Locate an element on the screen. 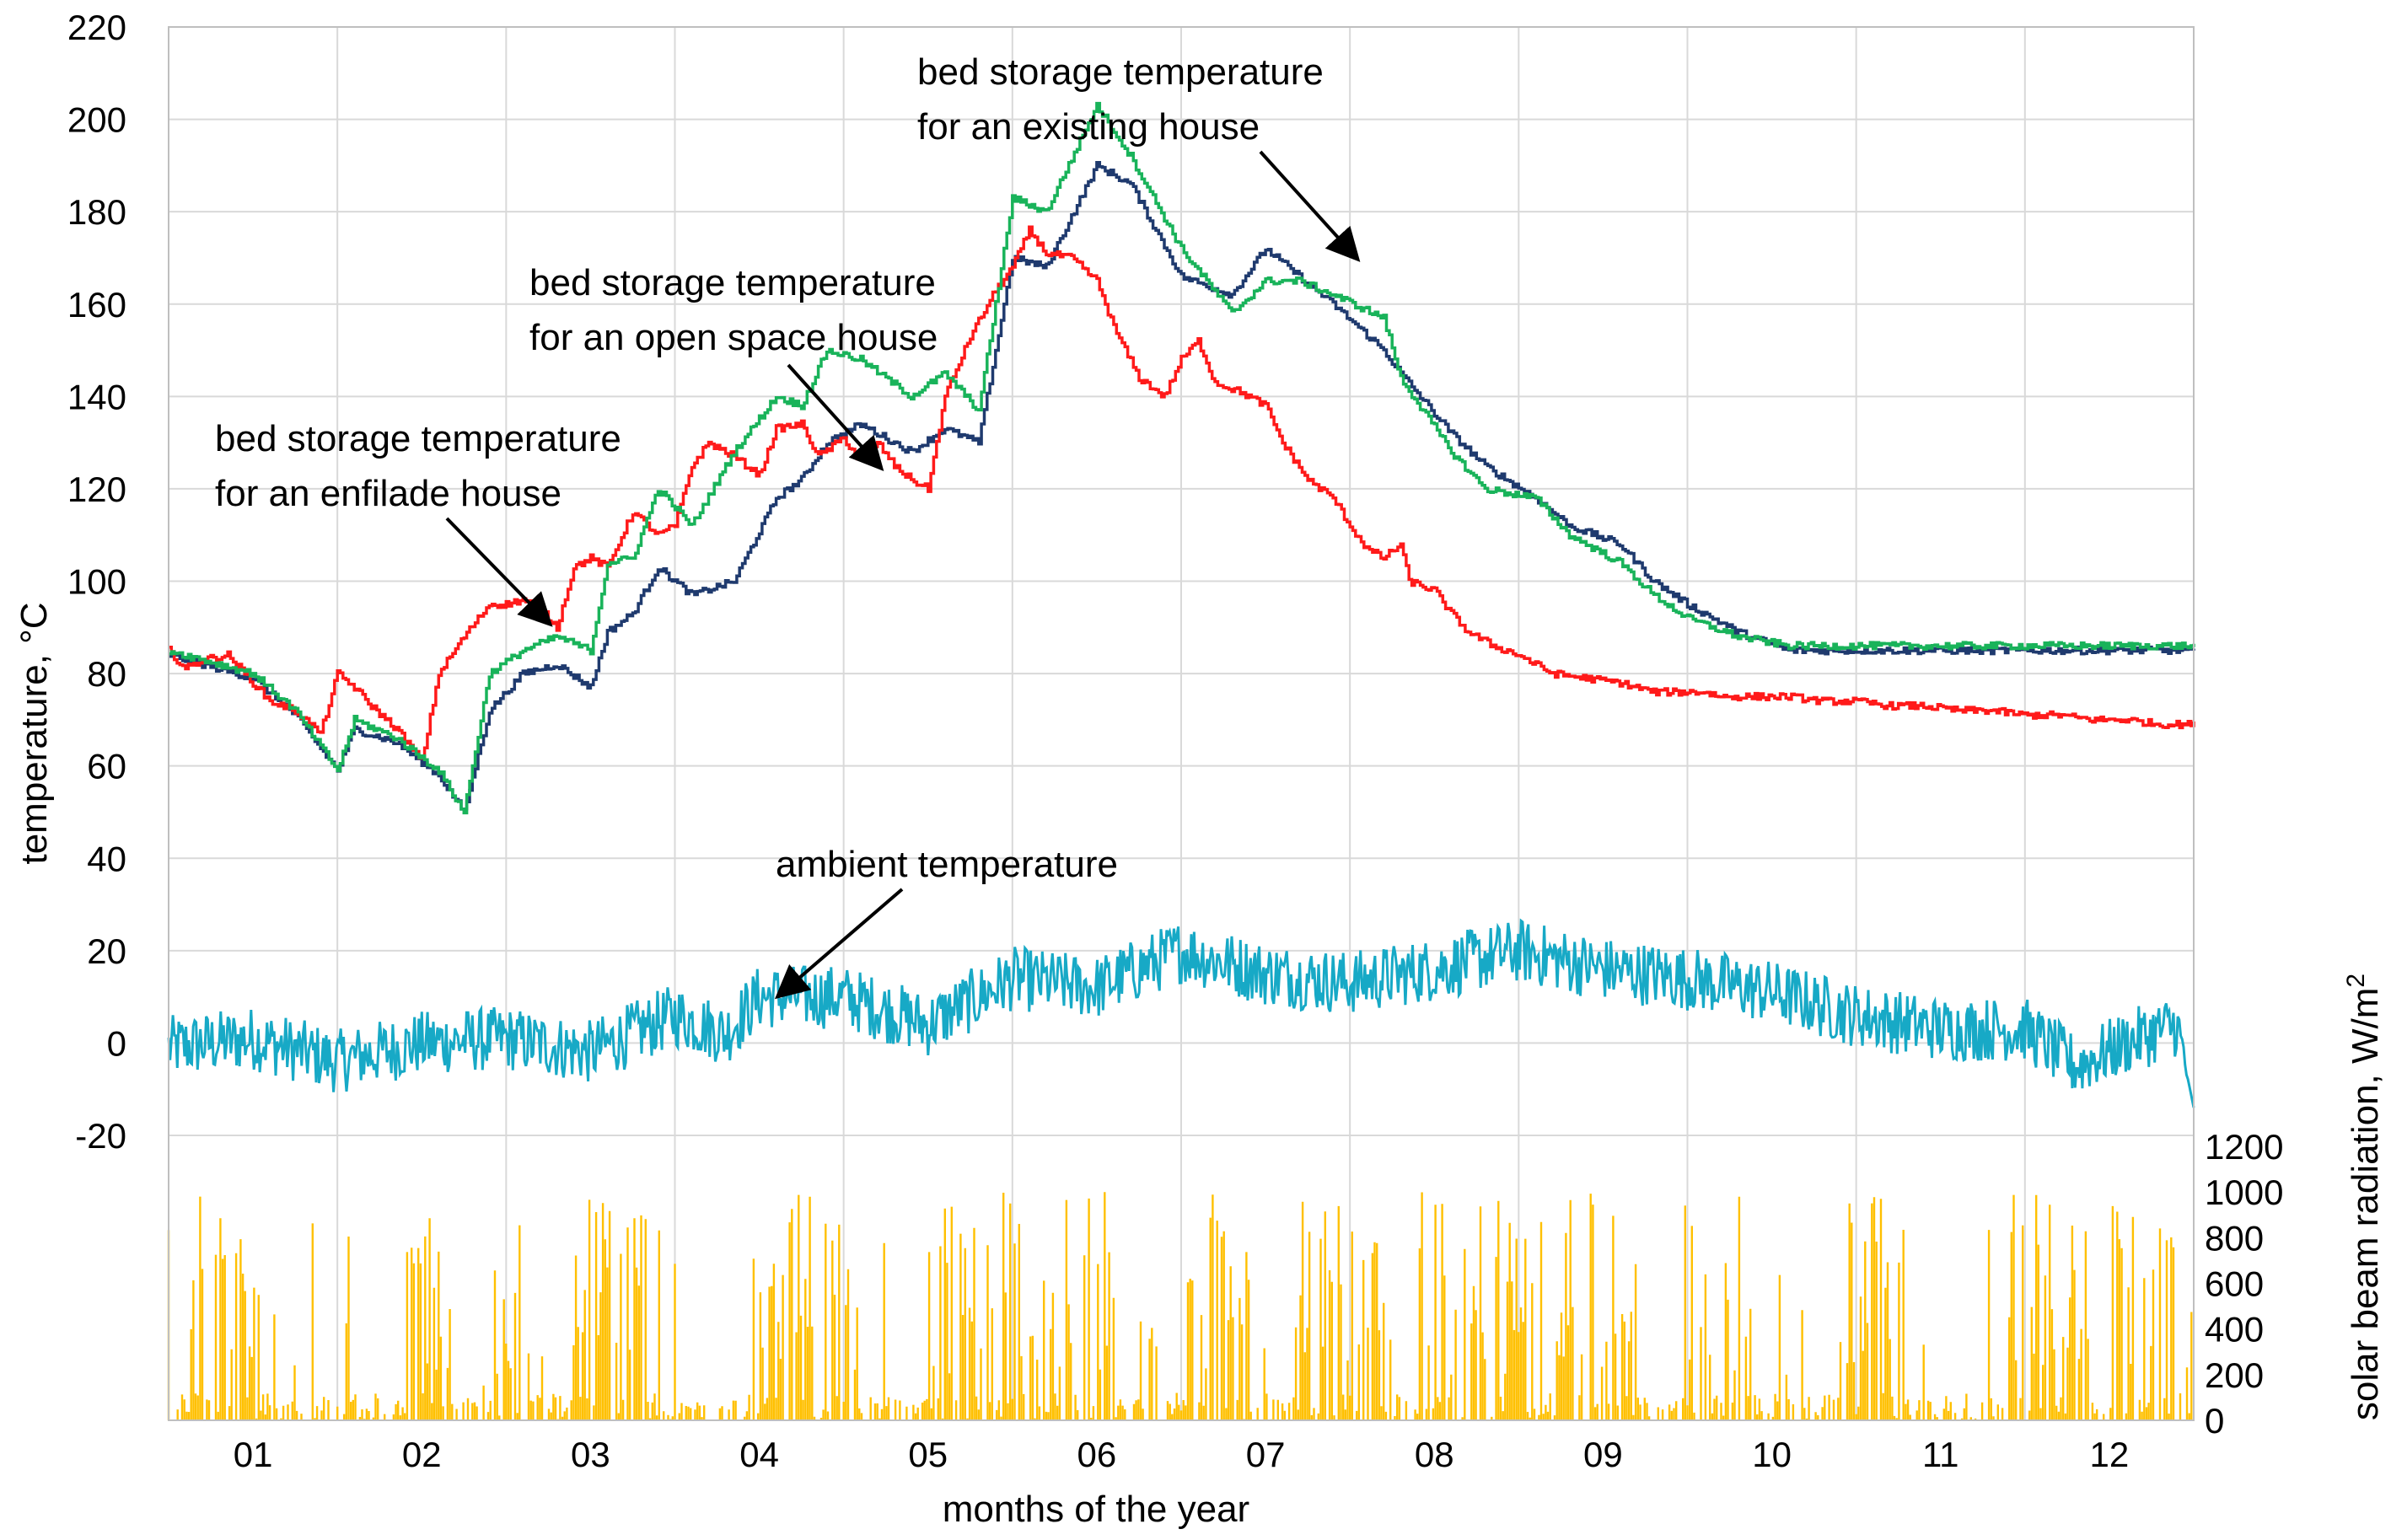  x-tick-label-07: 07 is located at coordinates (1266, 1454).